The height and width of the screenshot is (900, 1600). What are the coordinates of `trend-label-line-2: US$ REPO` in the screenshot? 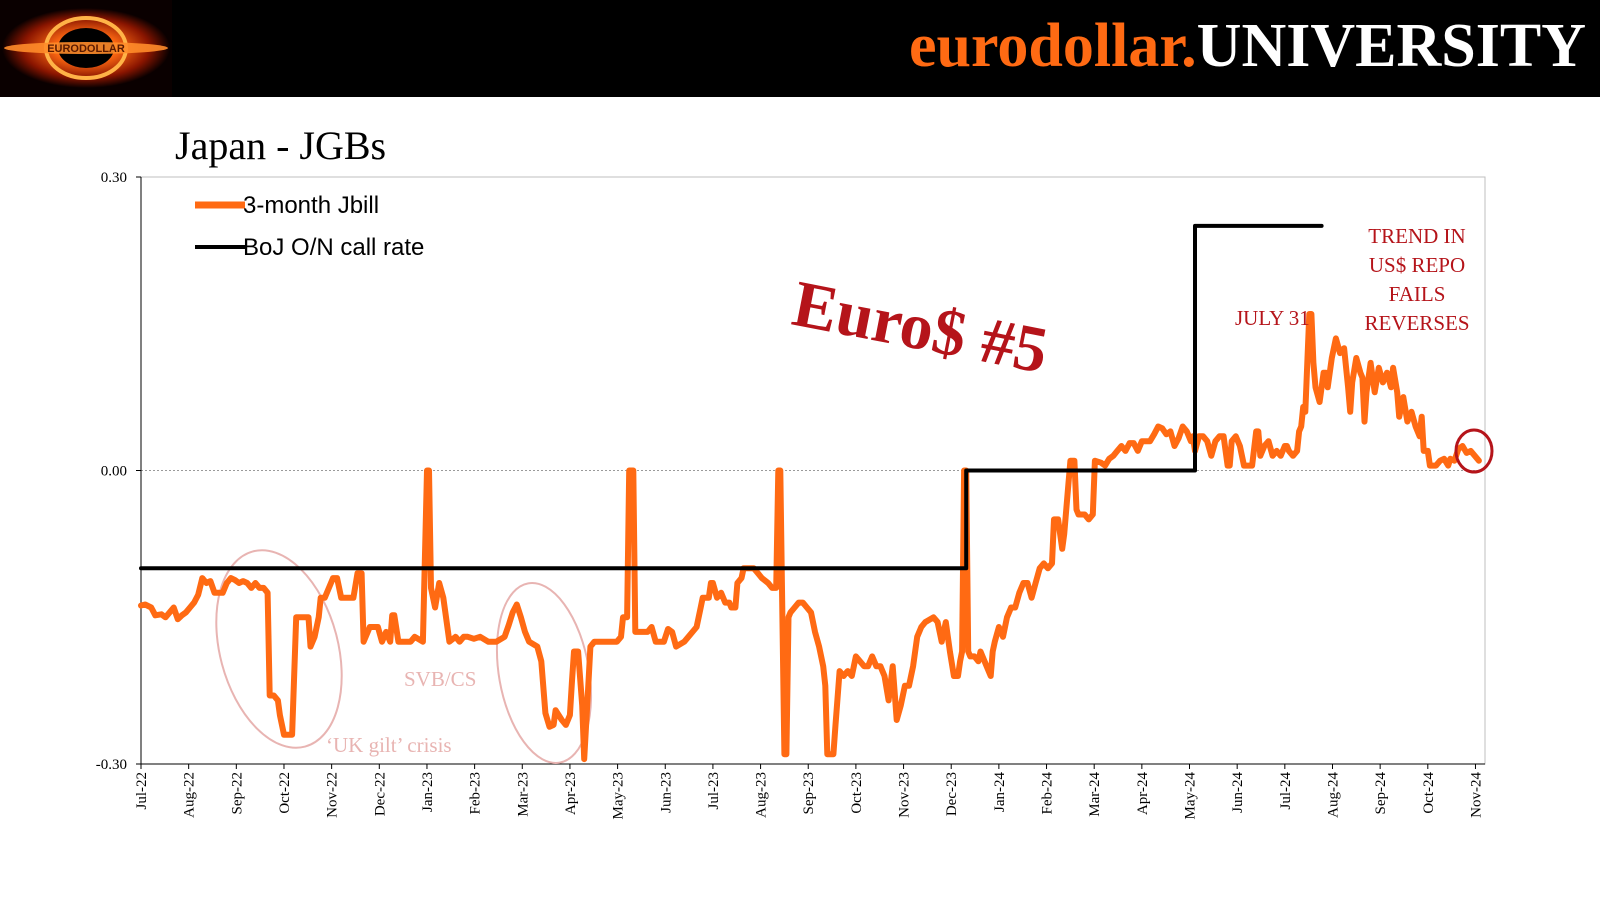 It's located at (1417, 265).